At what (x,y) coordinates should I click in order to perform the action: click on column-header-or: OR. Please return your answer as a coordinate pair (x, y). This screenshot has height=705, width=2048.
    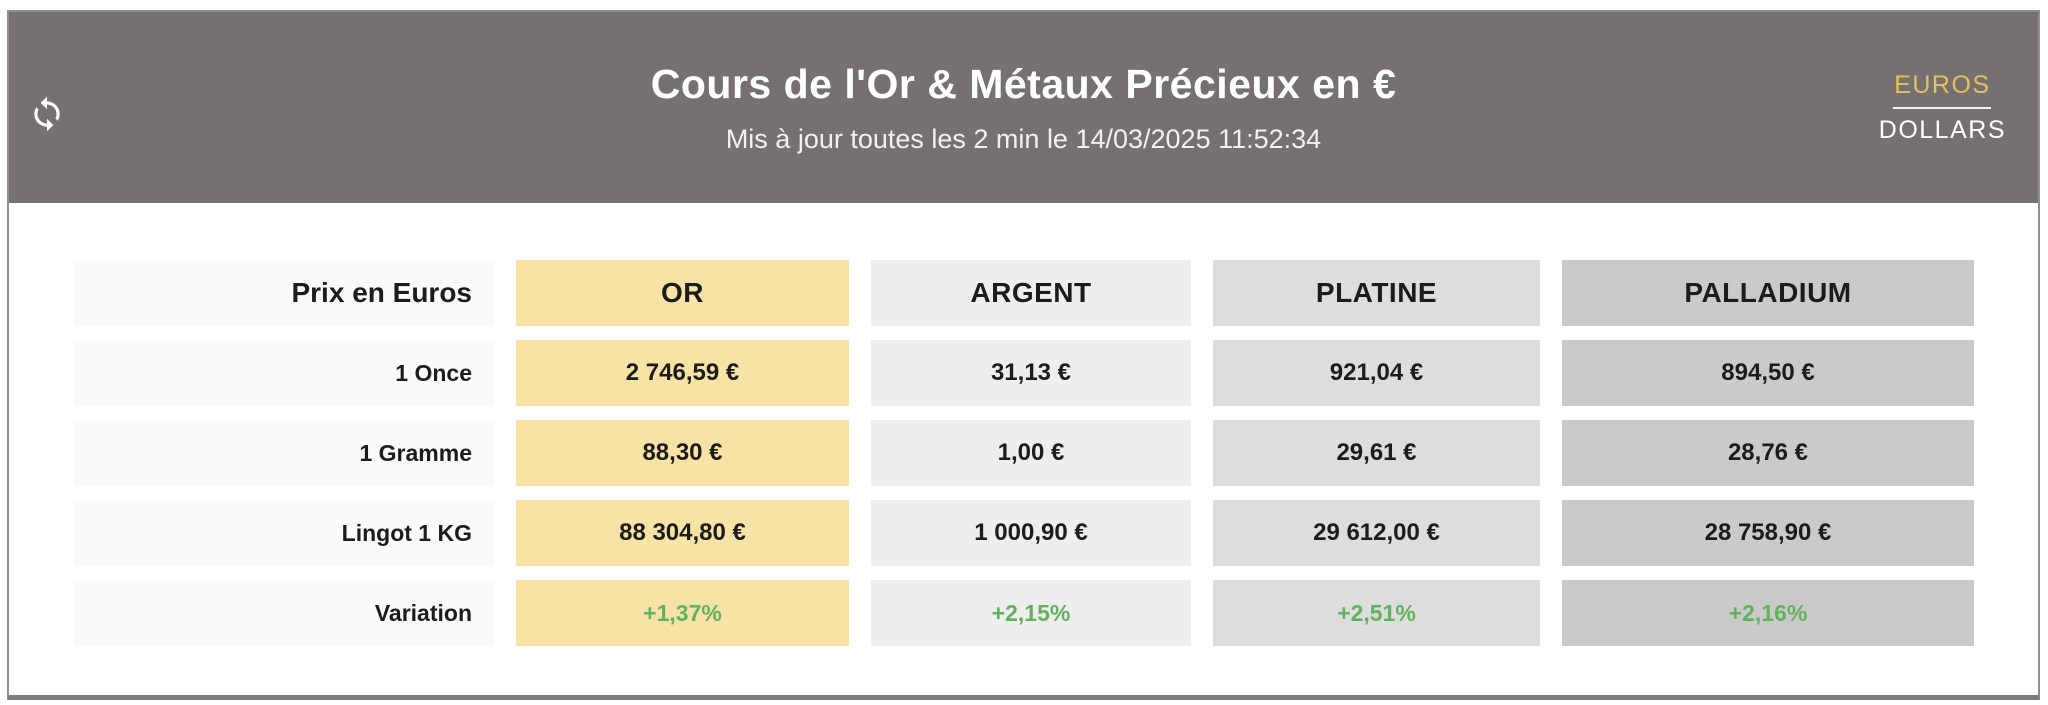
    Looking at the image, I should click on (682, 293).